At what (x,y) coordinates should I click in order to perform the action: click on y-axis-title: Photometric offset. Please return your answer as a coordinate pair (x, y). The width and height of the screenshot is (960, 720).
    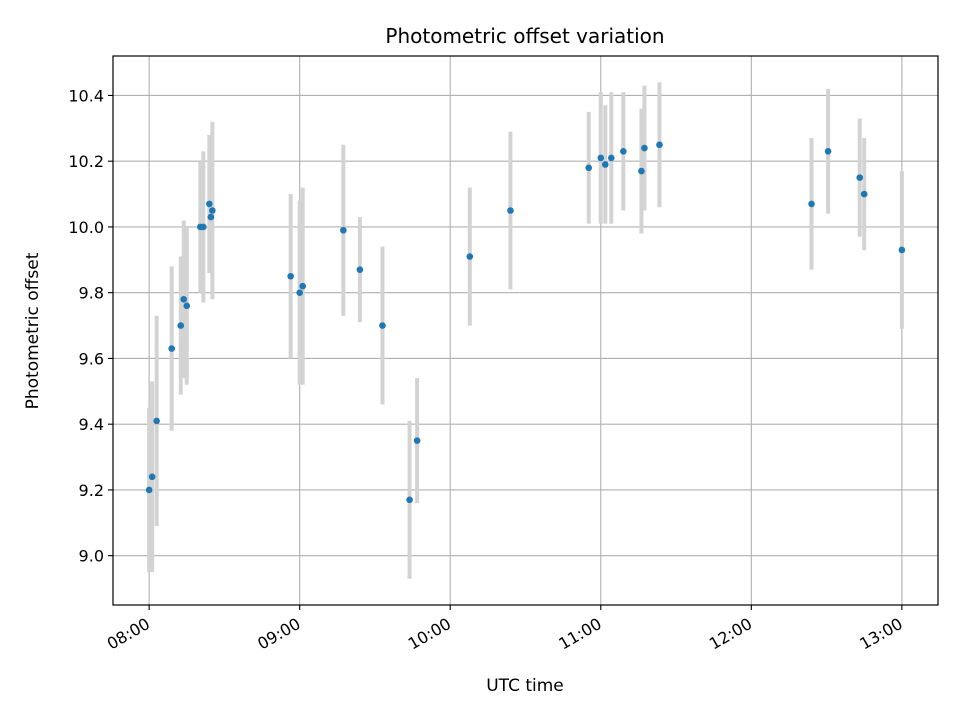
    Looking at the image, I should click on (33, 330).